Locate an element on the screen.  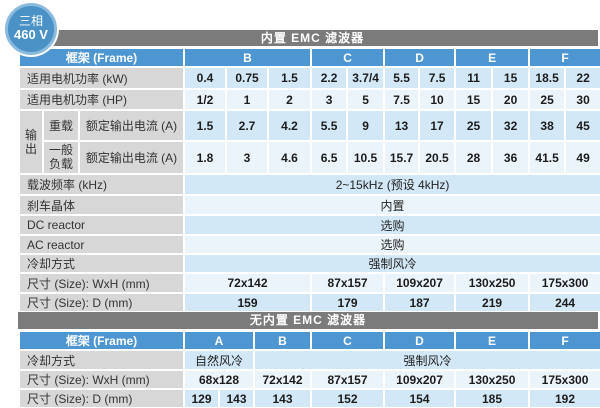
row-label: 刹车晶体 is located at coordinates (101, 205).